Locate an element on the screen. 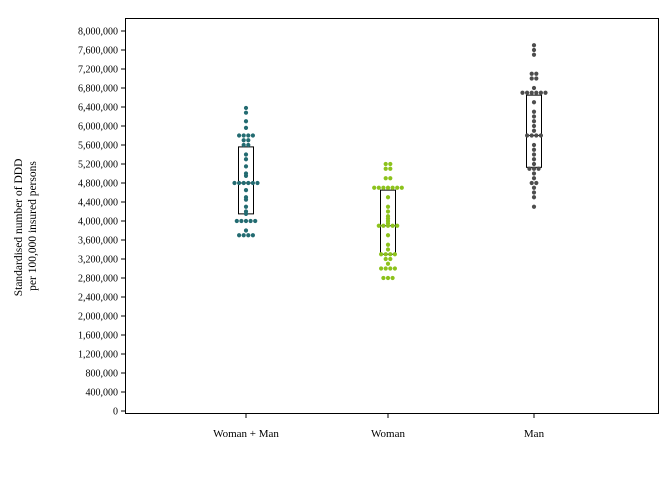  y-axis-title-line-1: Standardised number of DDD is located at coordinates (19, 228).